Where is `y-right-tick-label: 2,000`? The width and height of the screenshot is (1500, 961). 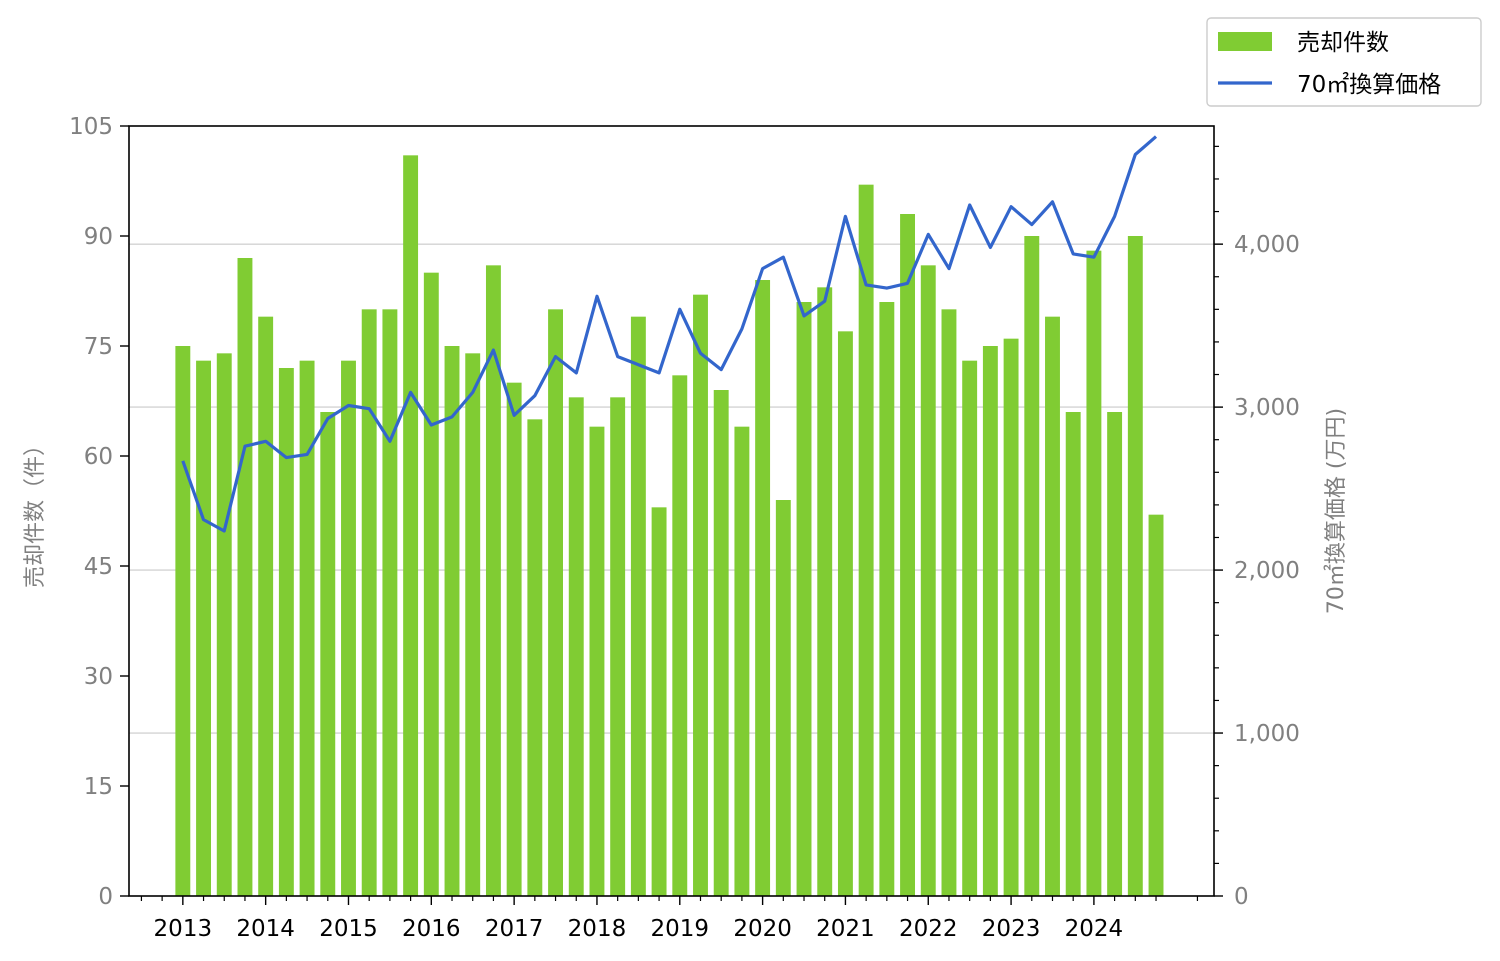 y-right-tick-label: 2,000 is located at coordinates (1267, 571).